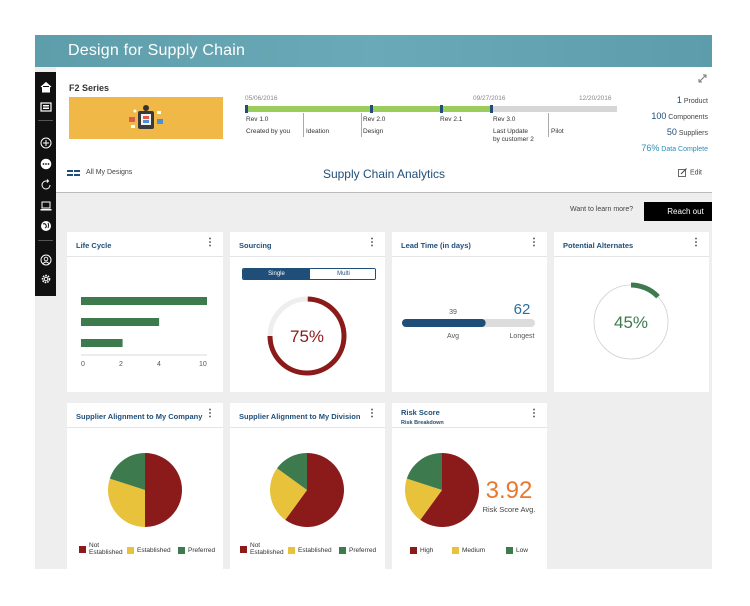 The width and height of the screenshot is (750, 606). I want to click on more-icon, so click(46, 164).